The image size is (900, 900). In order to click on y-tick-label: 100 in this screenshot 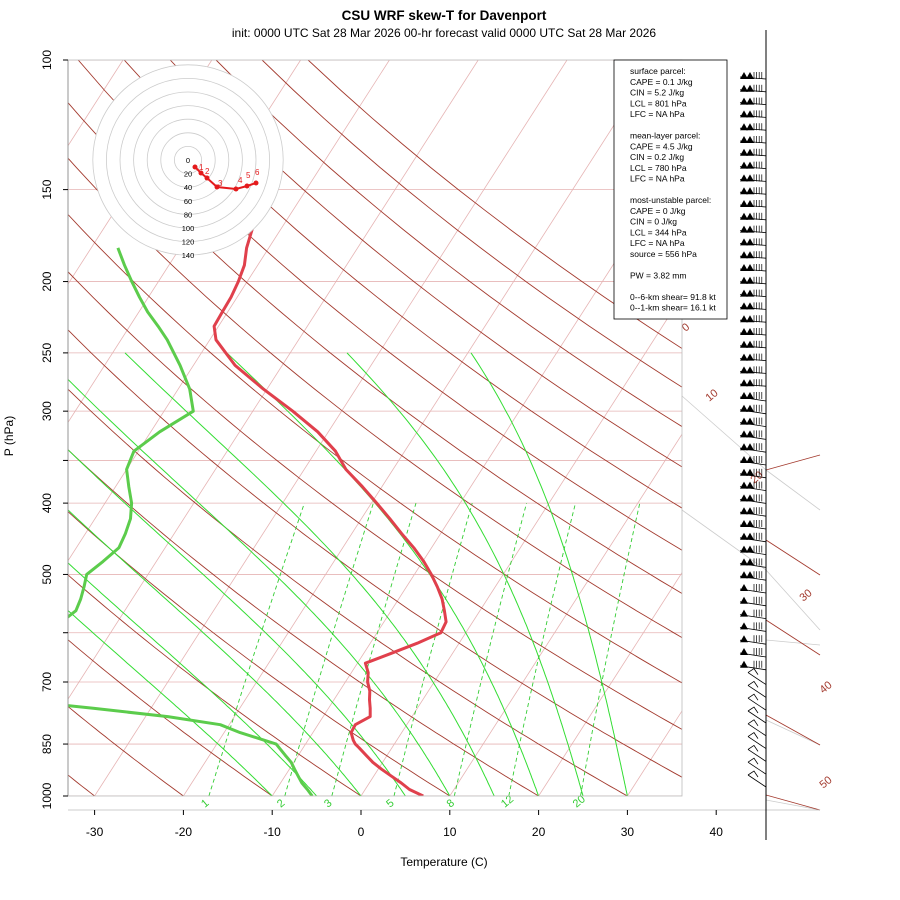, I will do `click(47, 60)`.